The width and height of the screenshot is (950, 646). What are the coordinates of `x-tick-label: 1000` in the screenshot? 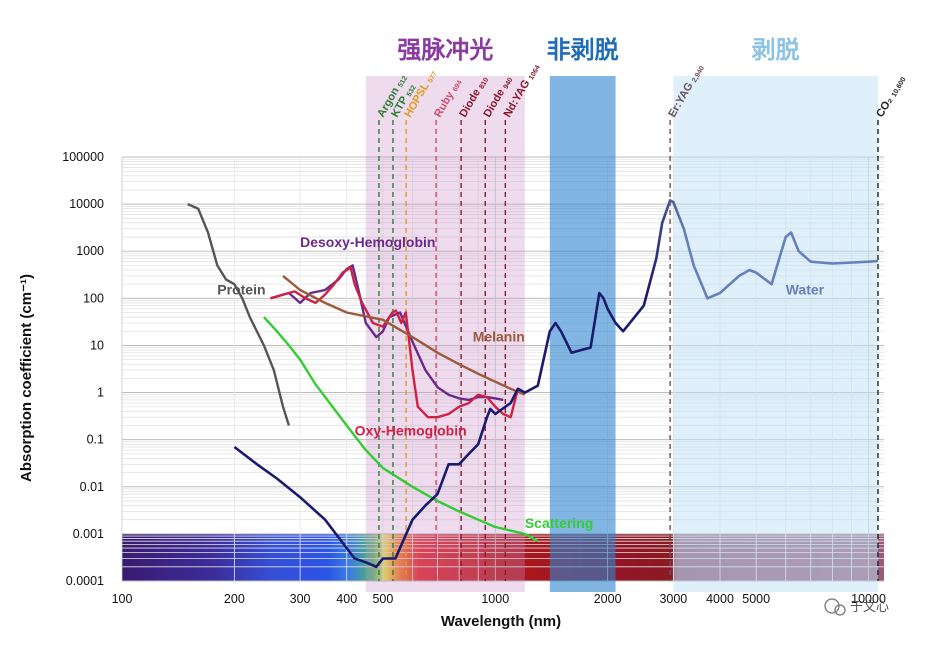 It's located at (495, 599).